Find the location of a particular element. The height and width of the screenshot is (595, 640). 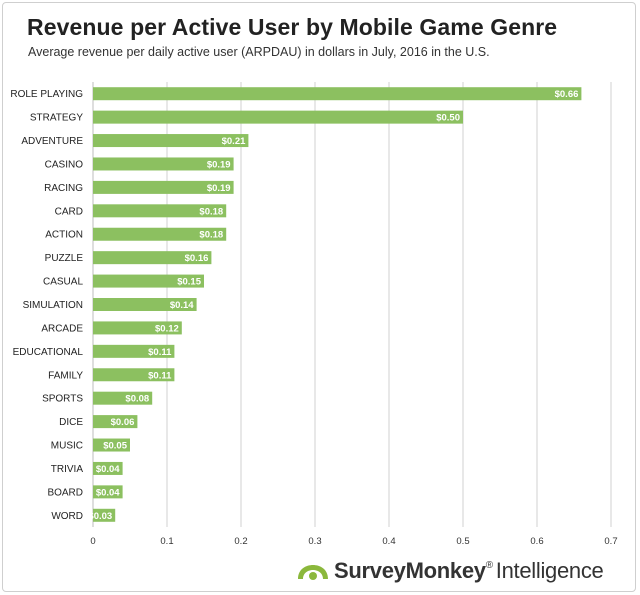

x-tick-label: 0.4 is located at coordinates (388, 541).